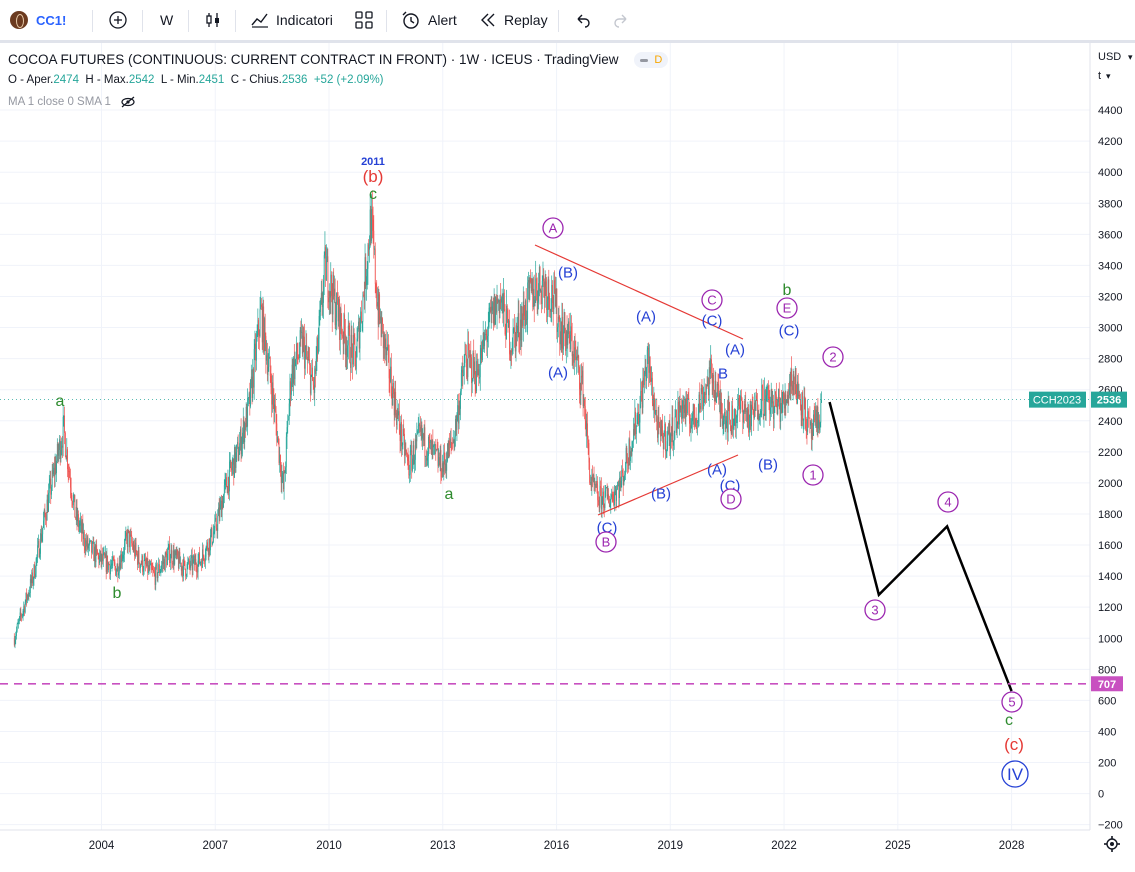 The height and width of the screenshot is (872, 1135). What do you see at coordinates (668, 485) in the screenshot?
I see `triangle-lower-trendline` at bounding box center [668, 485].